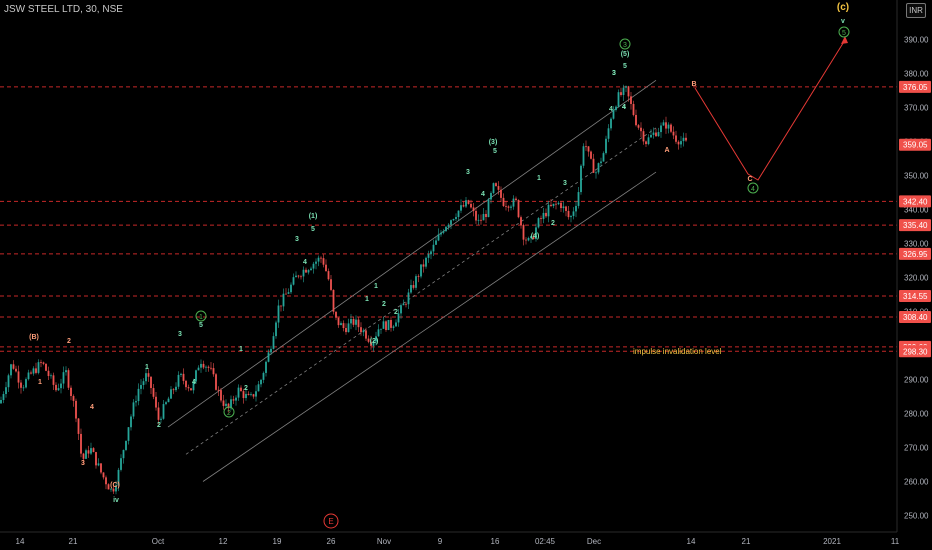 The width and height of the screenshot is (932, 550). What do you see at coordinates (677, 351) in the screenshot?
I see `annotation-invalidation: impulse invalidation level` at bounding box center [677, 351].